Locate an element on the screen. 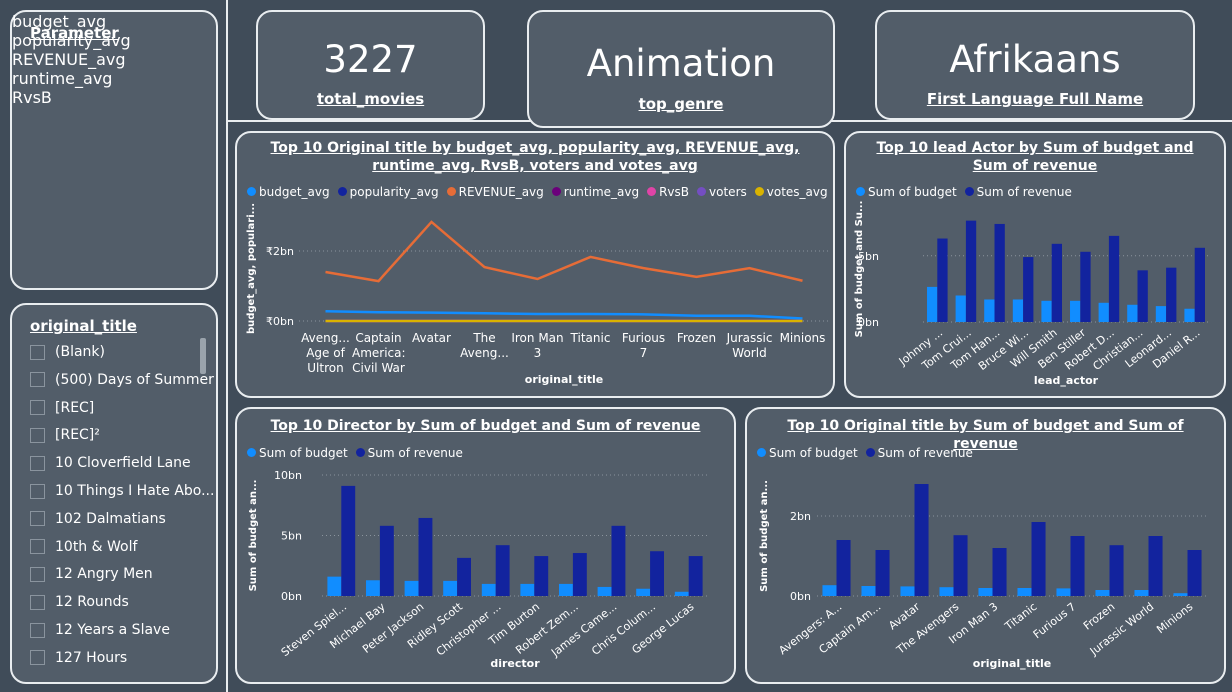 This screenshot has height=692, width=1232. slicer-item: 12 Rounds is located at coordinates (79, 602).